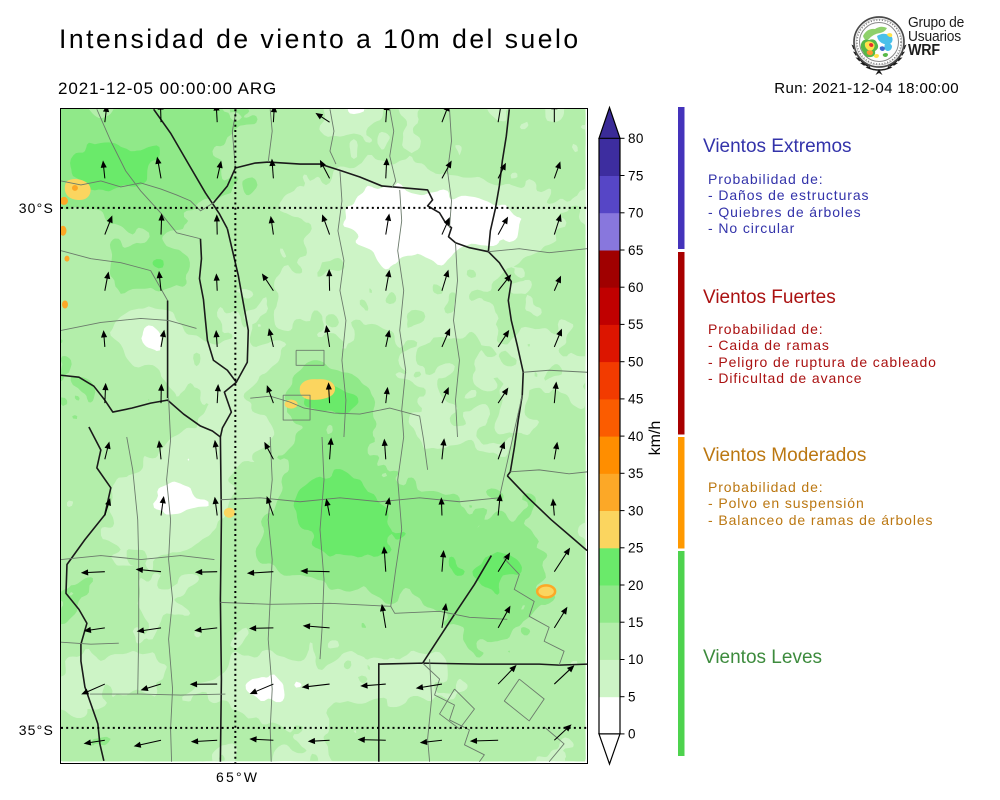  Describe the element at coordinates (636, 399) in the screenshot. I see `svg-text: 45` at that location.